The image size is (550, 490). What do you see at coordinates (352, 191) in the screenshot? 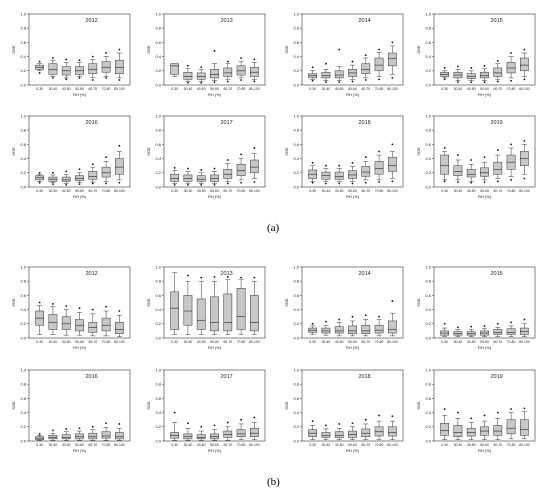
I see `x-tick-label: 50-60` at bounding box center [352, 191].